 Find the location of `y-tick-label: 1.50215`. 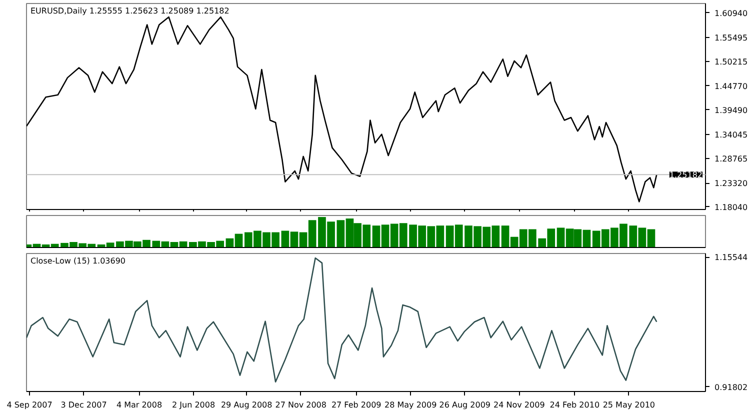

y-tick-label: 1.50215 is located at coordinates (731, 61).